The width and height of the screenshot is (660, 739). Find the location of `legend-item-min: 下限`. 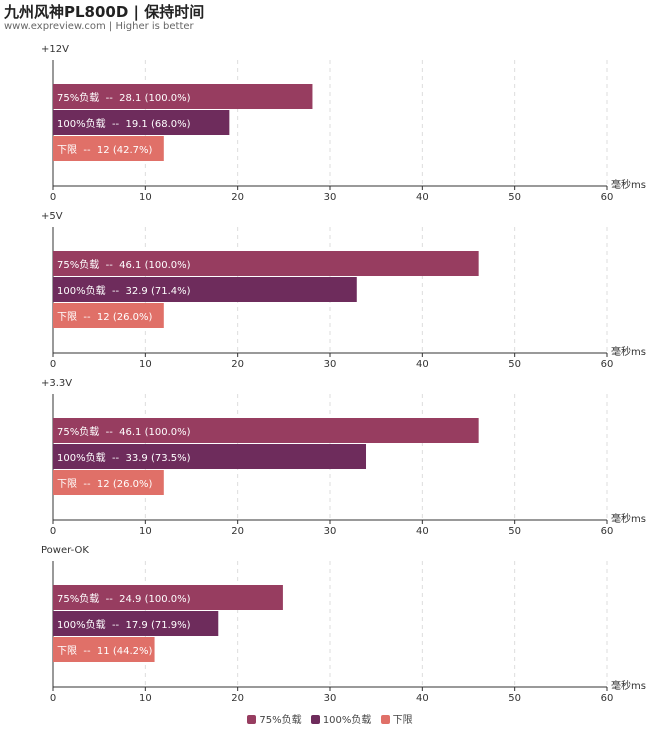

legend-item-min: 下限 is located at coordinates (396, 718).